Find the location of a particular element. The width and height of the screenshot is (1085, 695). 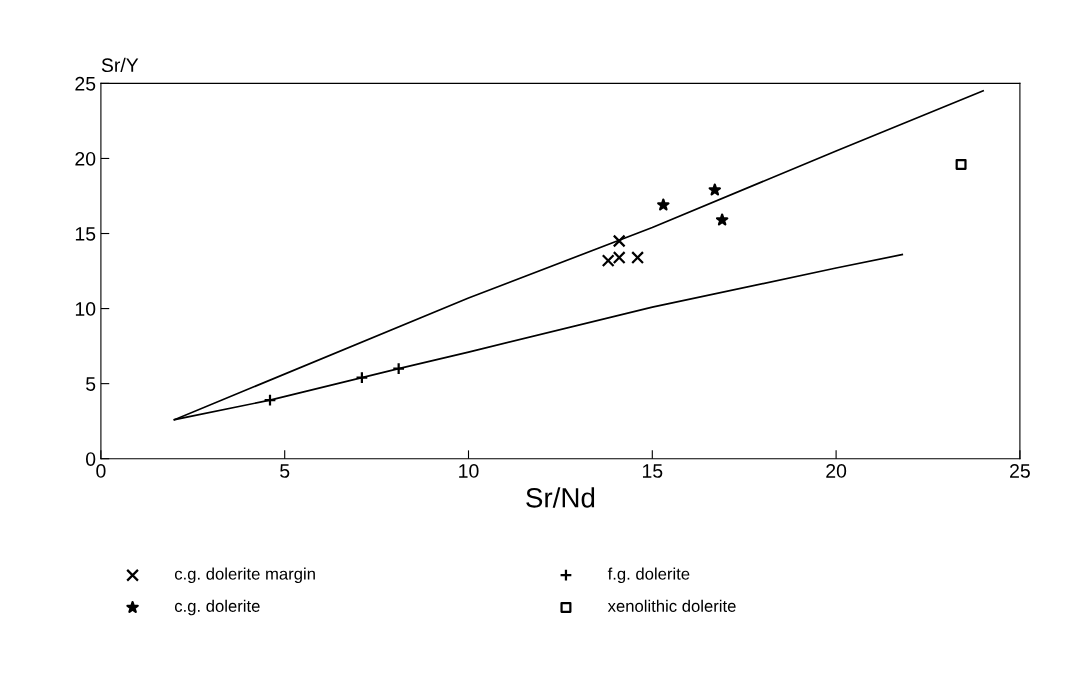

x-tick-label: 5 is located at coordinates (285, 471).